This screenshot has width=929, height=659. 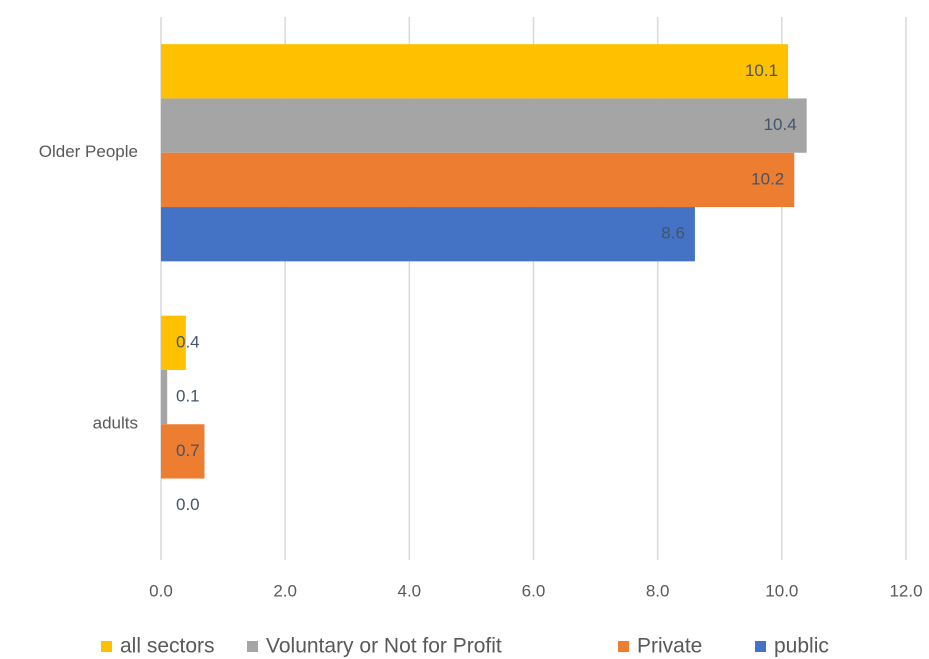 I want to click on y-tick-label: Older People, so click(x=88, y=151).